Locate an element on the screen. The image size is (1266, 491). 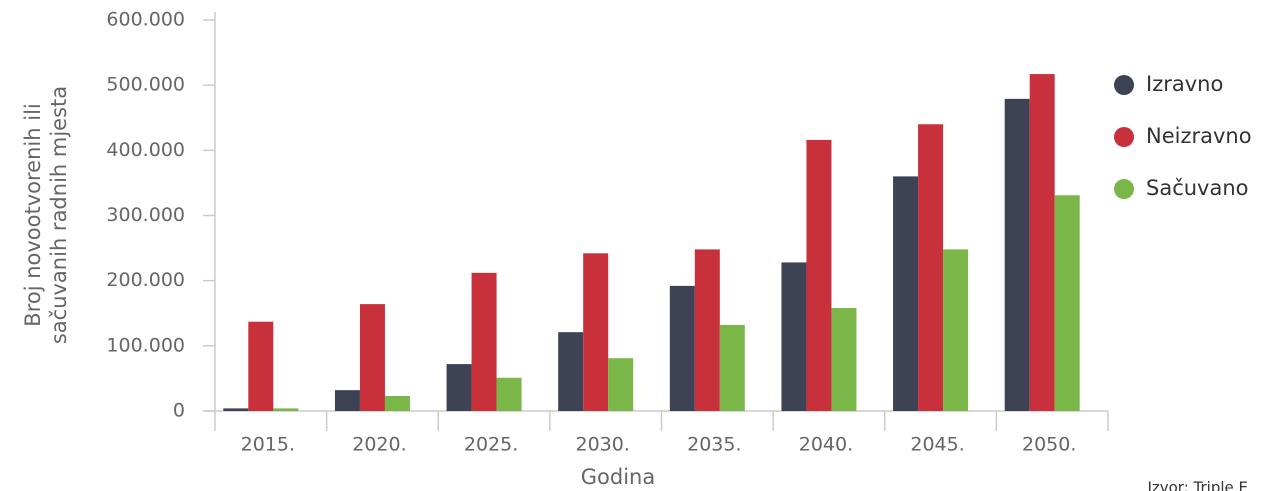
y-tick-label: 200.000 is located at coordinates (145, 280).